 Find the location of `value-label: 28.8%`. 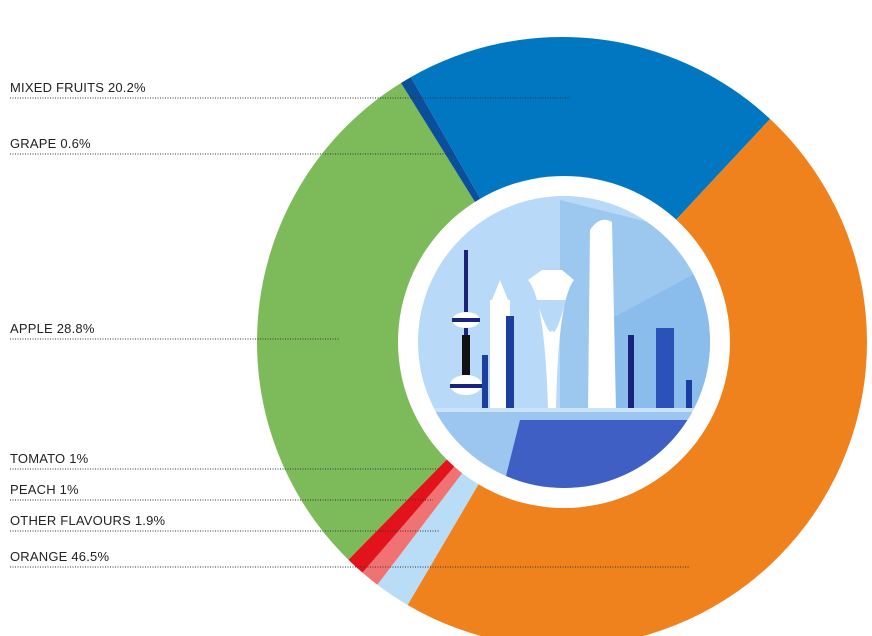

value-label: 28.8% is located at coordinates (76, 328).